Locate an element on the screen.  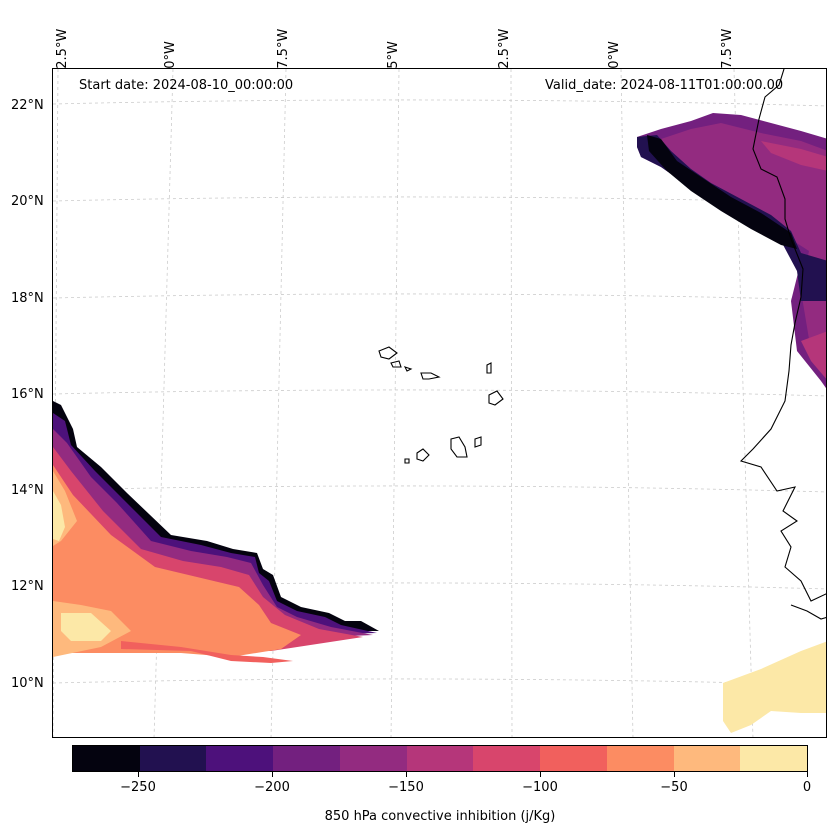
lat-label-14n: 14°N is located at coordinates (27, 490).